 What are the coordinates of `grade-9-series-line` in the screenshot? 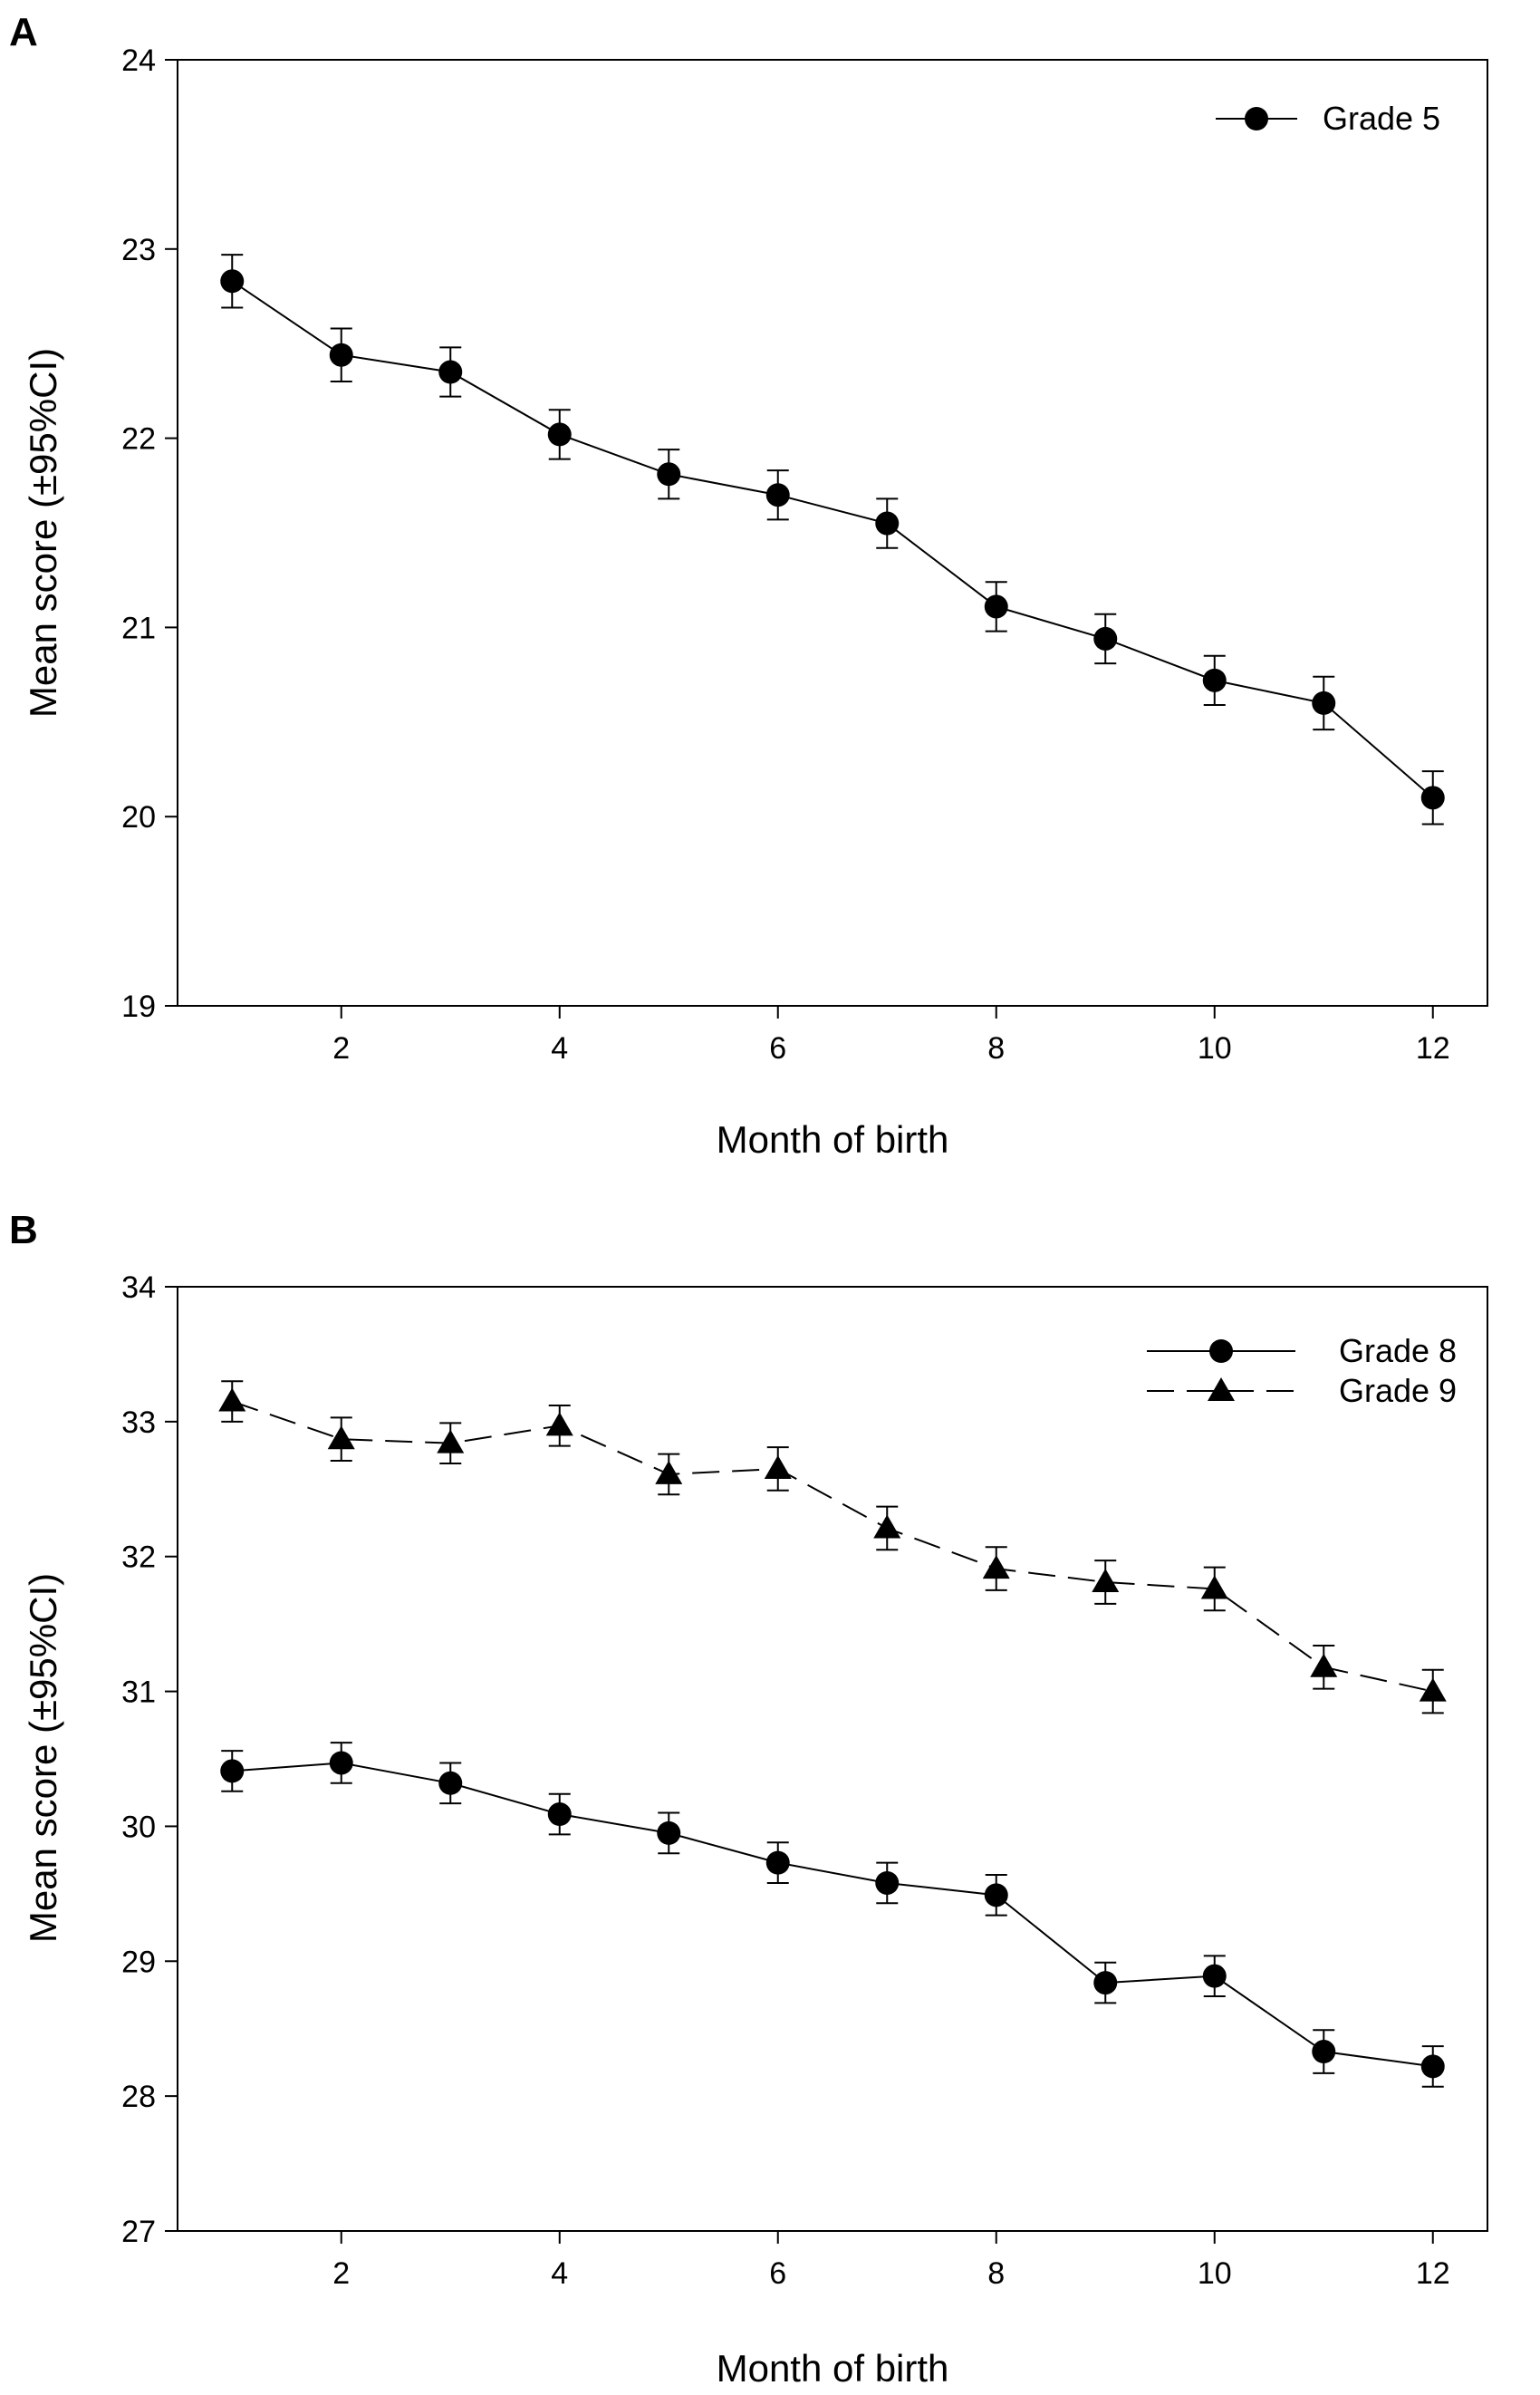 It's located at (832, 1547).